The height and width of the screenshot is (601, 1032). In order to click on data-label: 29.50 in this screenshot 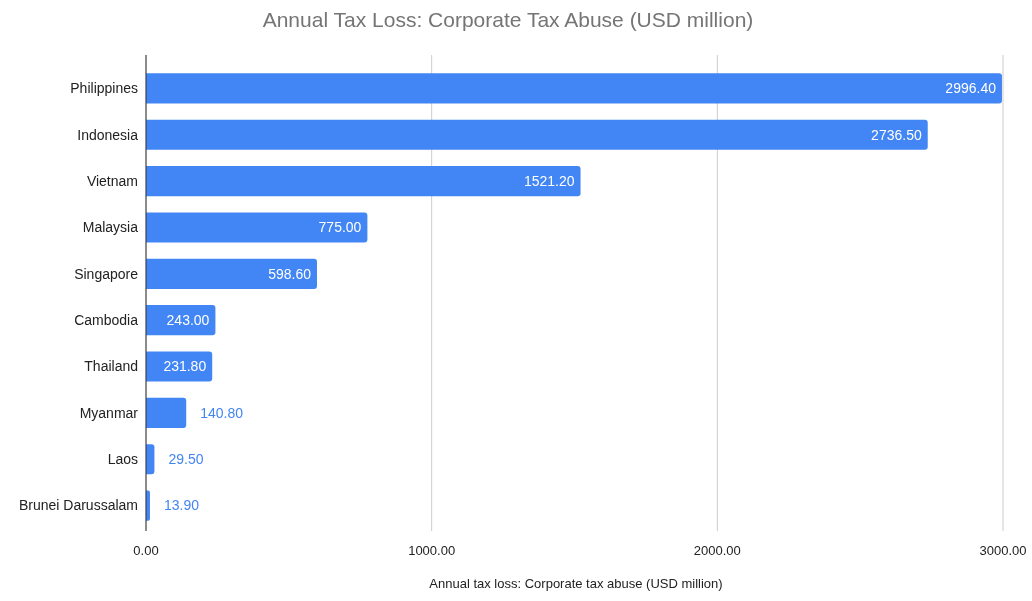, I will do `click(186, 459)`.